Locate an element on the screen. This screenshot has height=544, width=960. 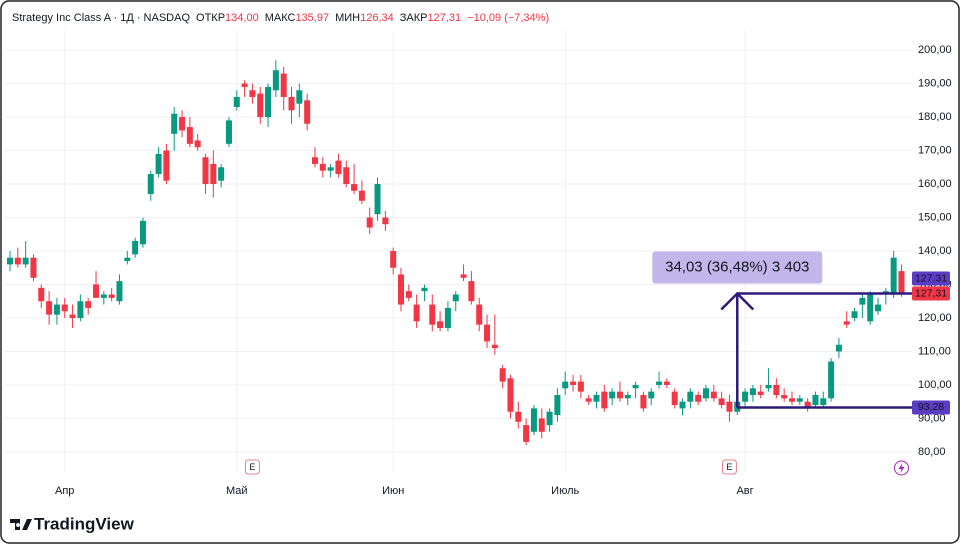
y-tick-label: 180,00 is located at coordinates (935, 117).